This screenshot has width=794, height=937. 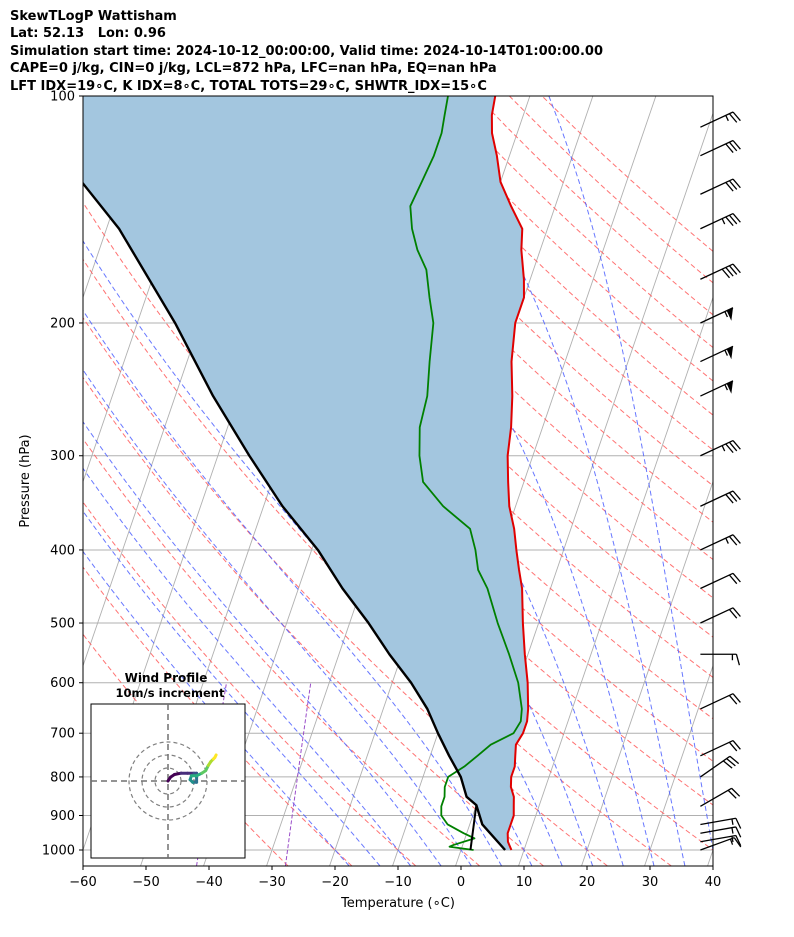 I want to click on y-tick-label: 100, so click(x=62, y=97).